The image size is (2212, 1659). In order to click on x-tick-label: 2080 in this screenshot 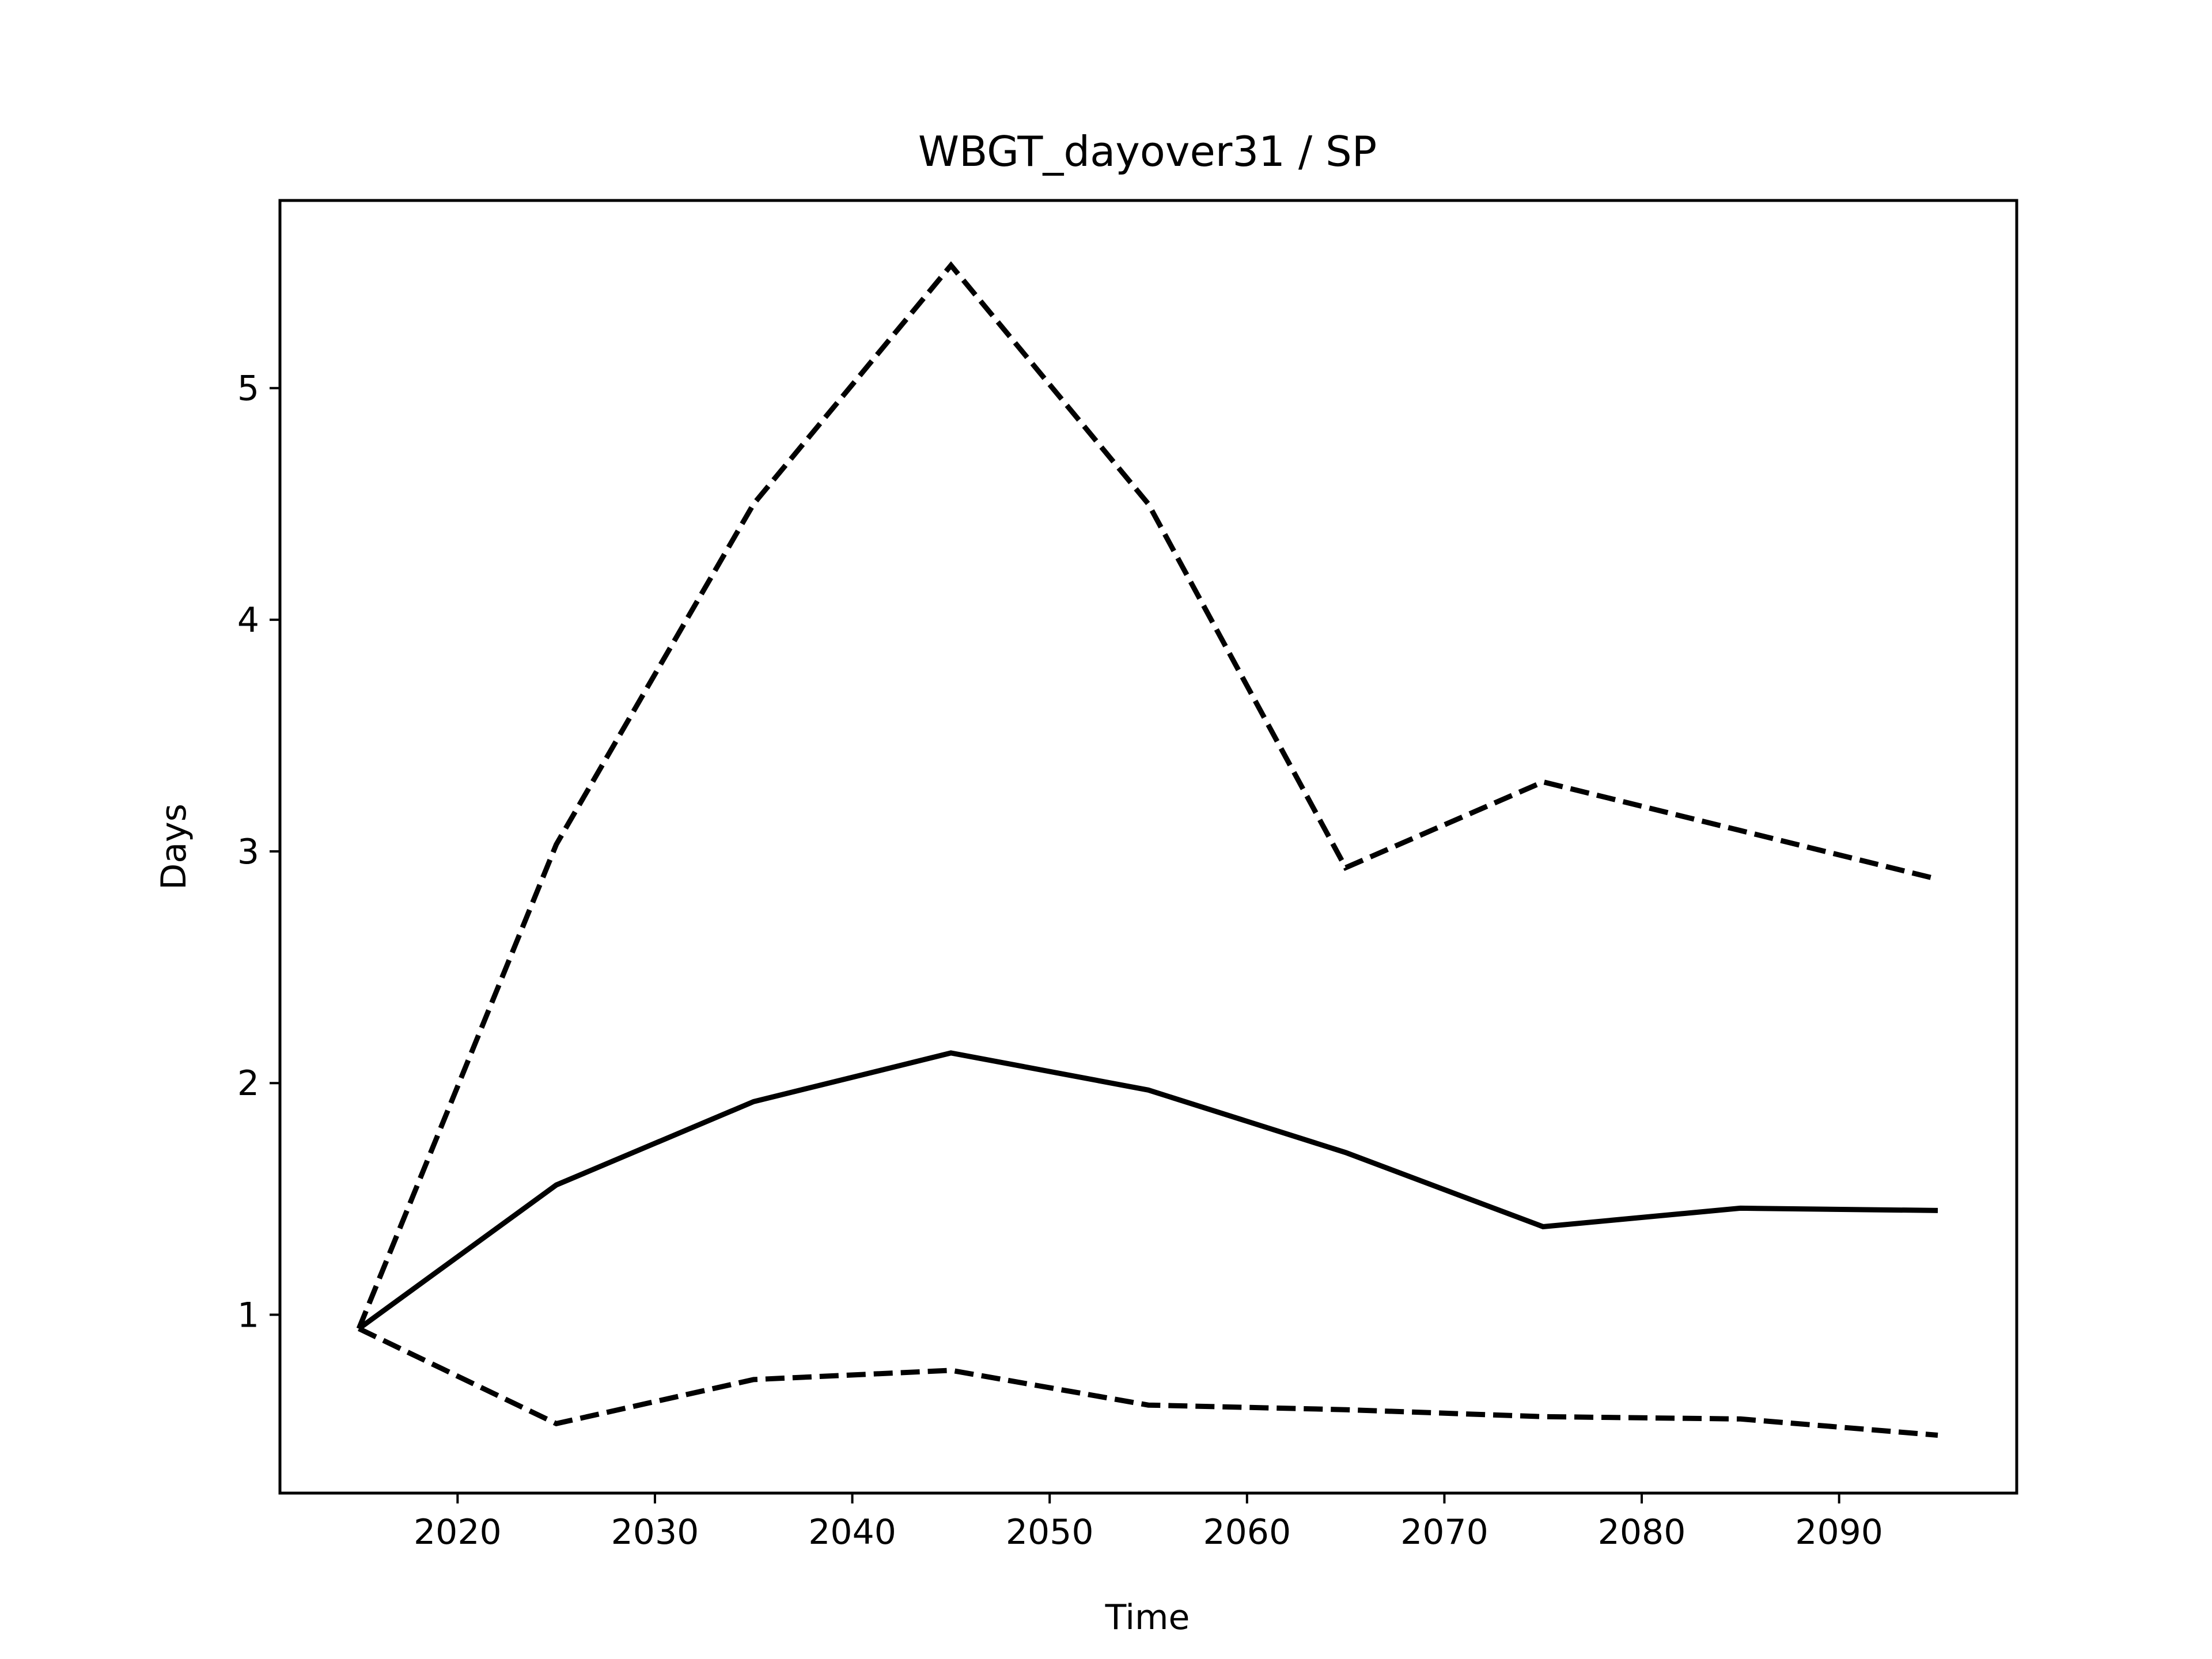, I will do `click(1642, 1532)`.